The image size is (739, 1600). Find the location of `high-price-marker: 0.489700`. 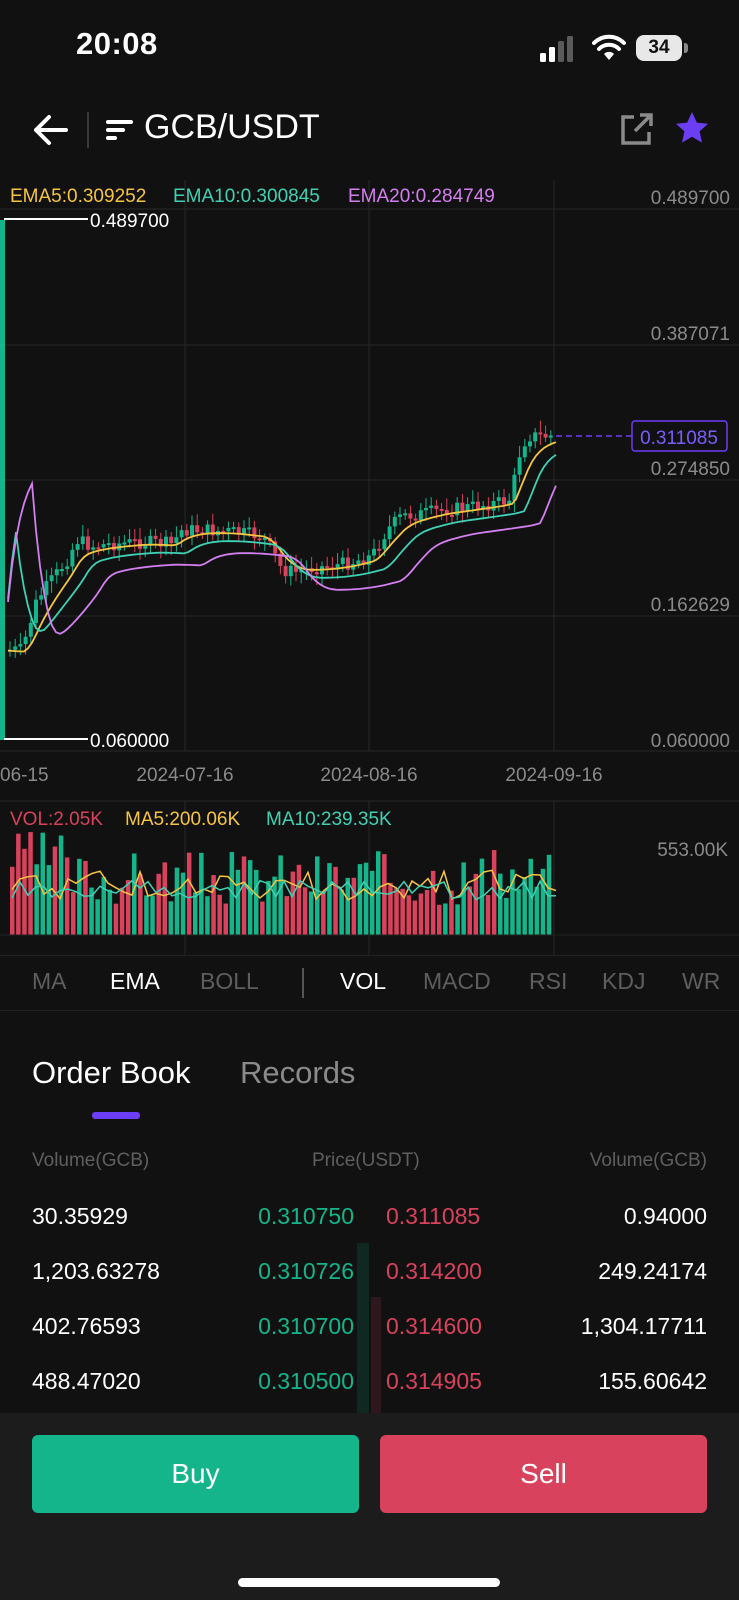

high-price-marker: 0.489700 is located at coordinates (129, 221).